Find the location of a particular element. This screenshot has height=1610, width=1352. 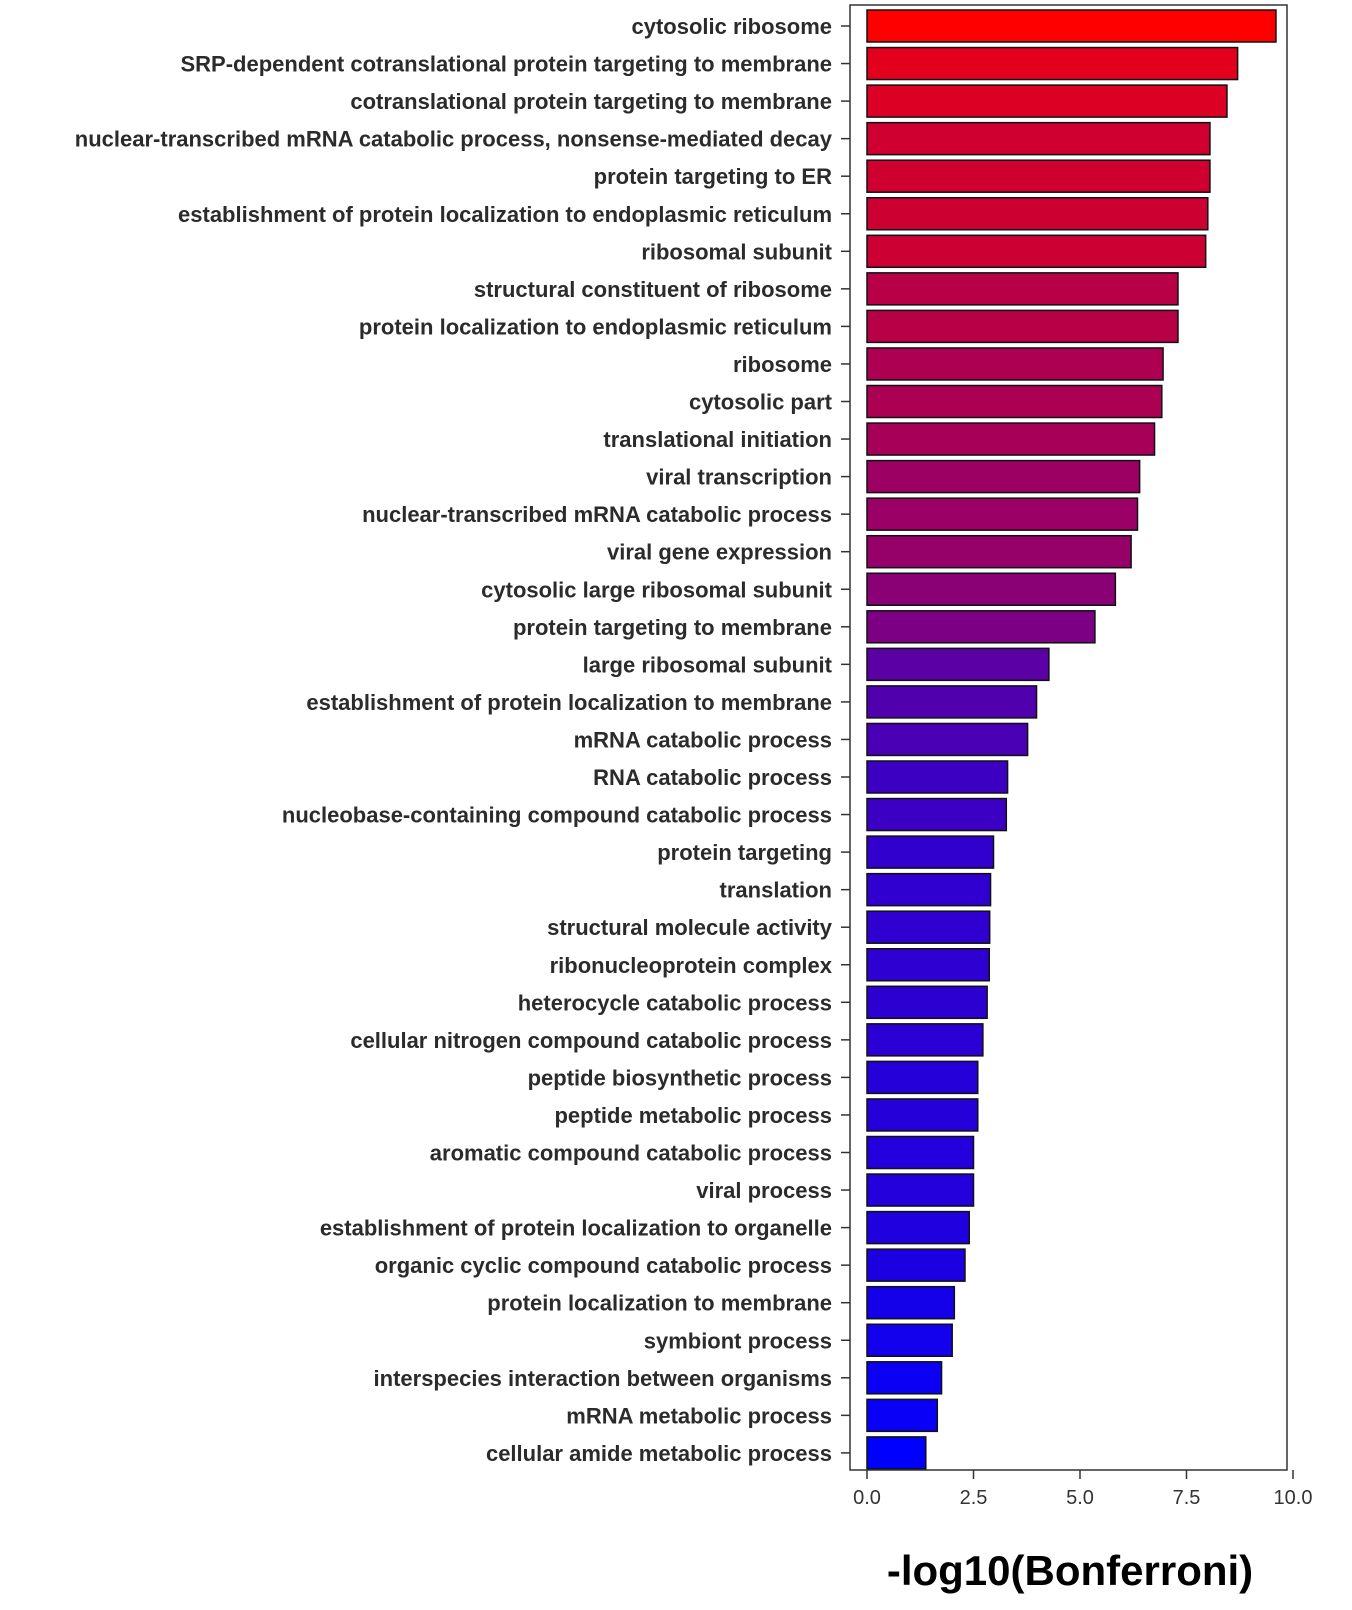

x-axis-tick-labels: 0.0 2.5 5.0 7.5 10.0 is located at coordinates (1082, 1498).